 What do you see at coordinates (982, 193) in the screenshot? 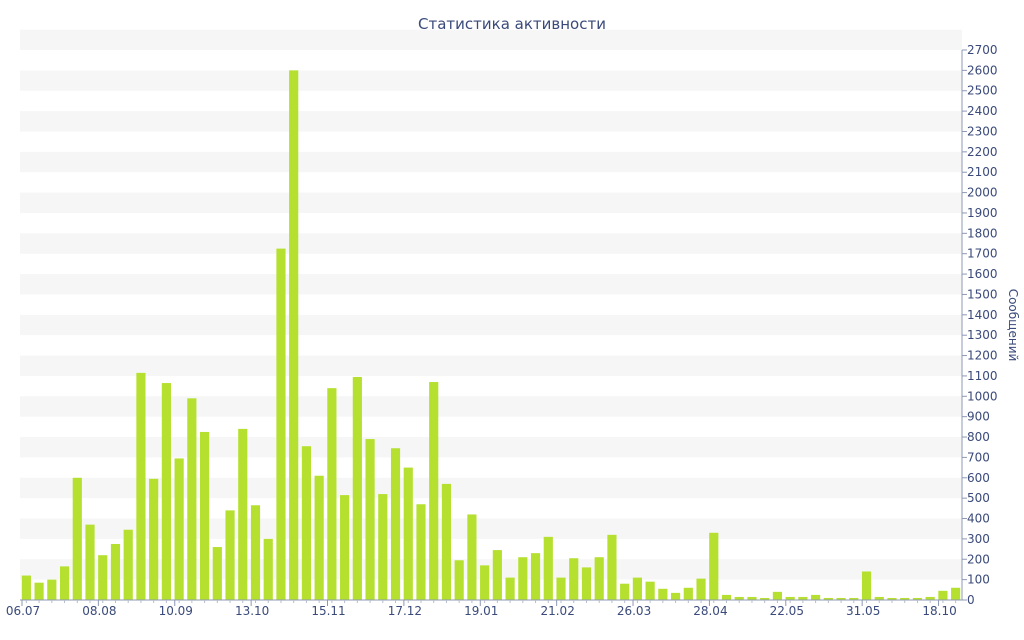
I see `y-tick-label: 2000` at bounding box center [982, 193].